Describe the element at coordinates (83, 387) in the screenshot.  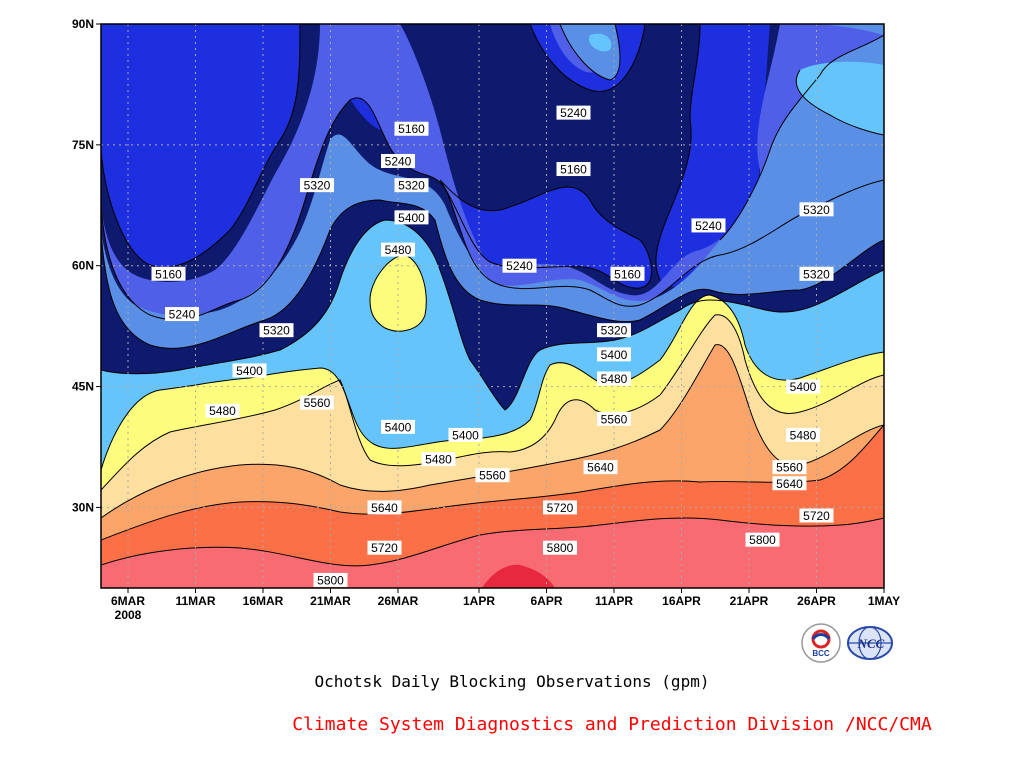
I see `y-tick-label: 45N` at that location.